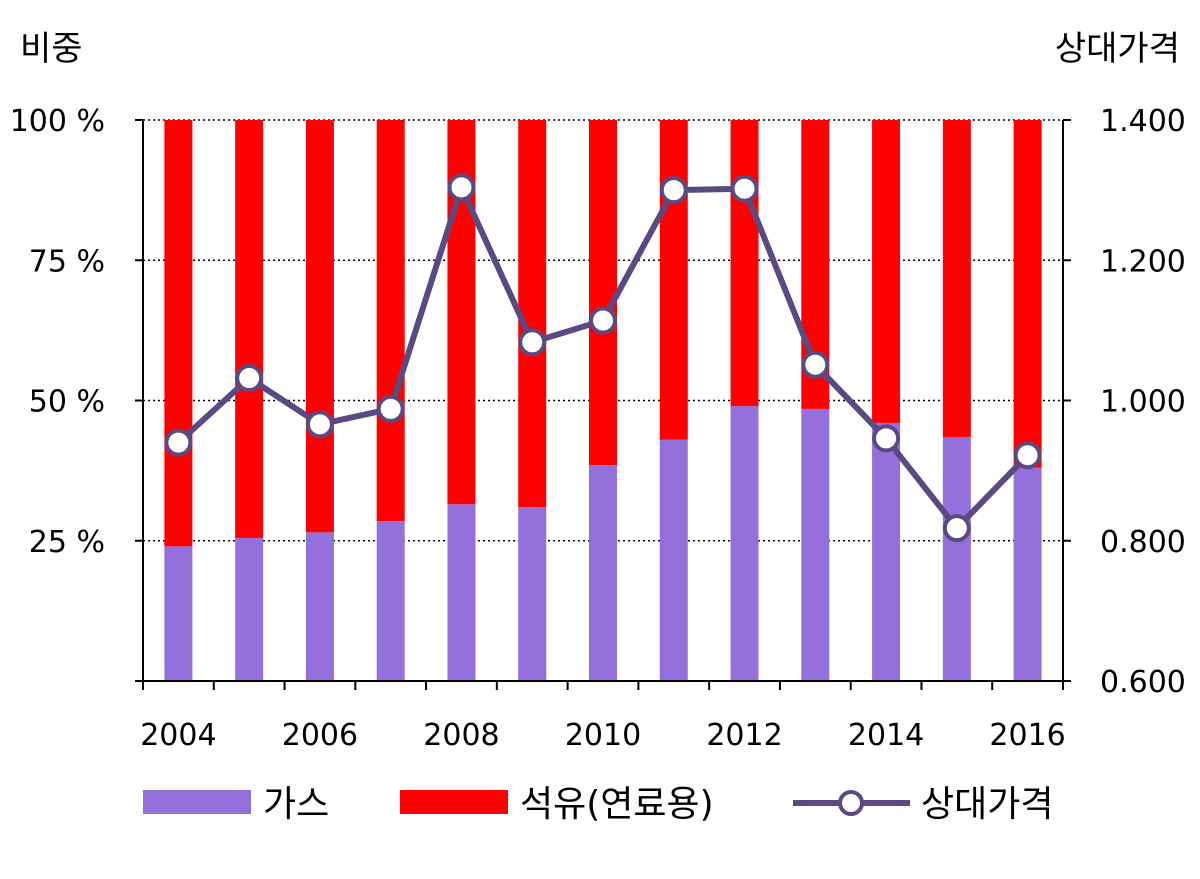 The width and height of the screenshot is (1200, 879). Describe the element at coordinates (67, 261) in the screenshot. I see `left-tick-label: 75 %` at that location.